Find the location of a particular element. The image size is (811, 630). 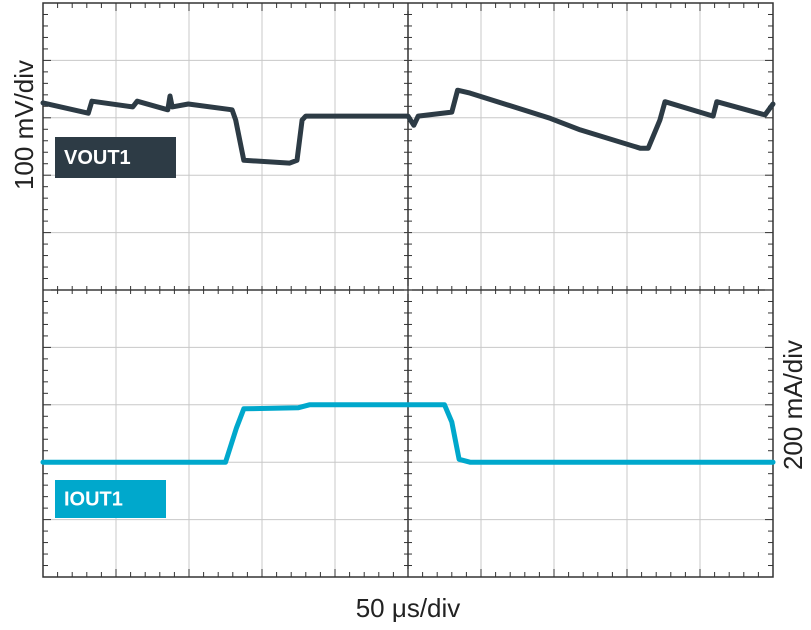

legend-label: VOUT1 is located at coordinates (97, 158).